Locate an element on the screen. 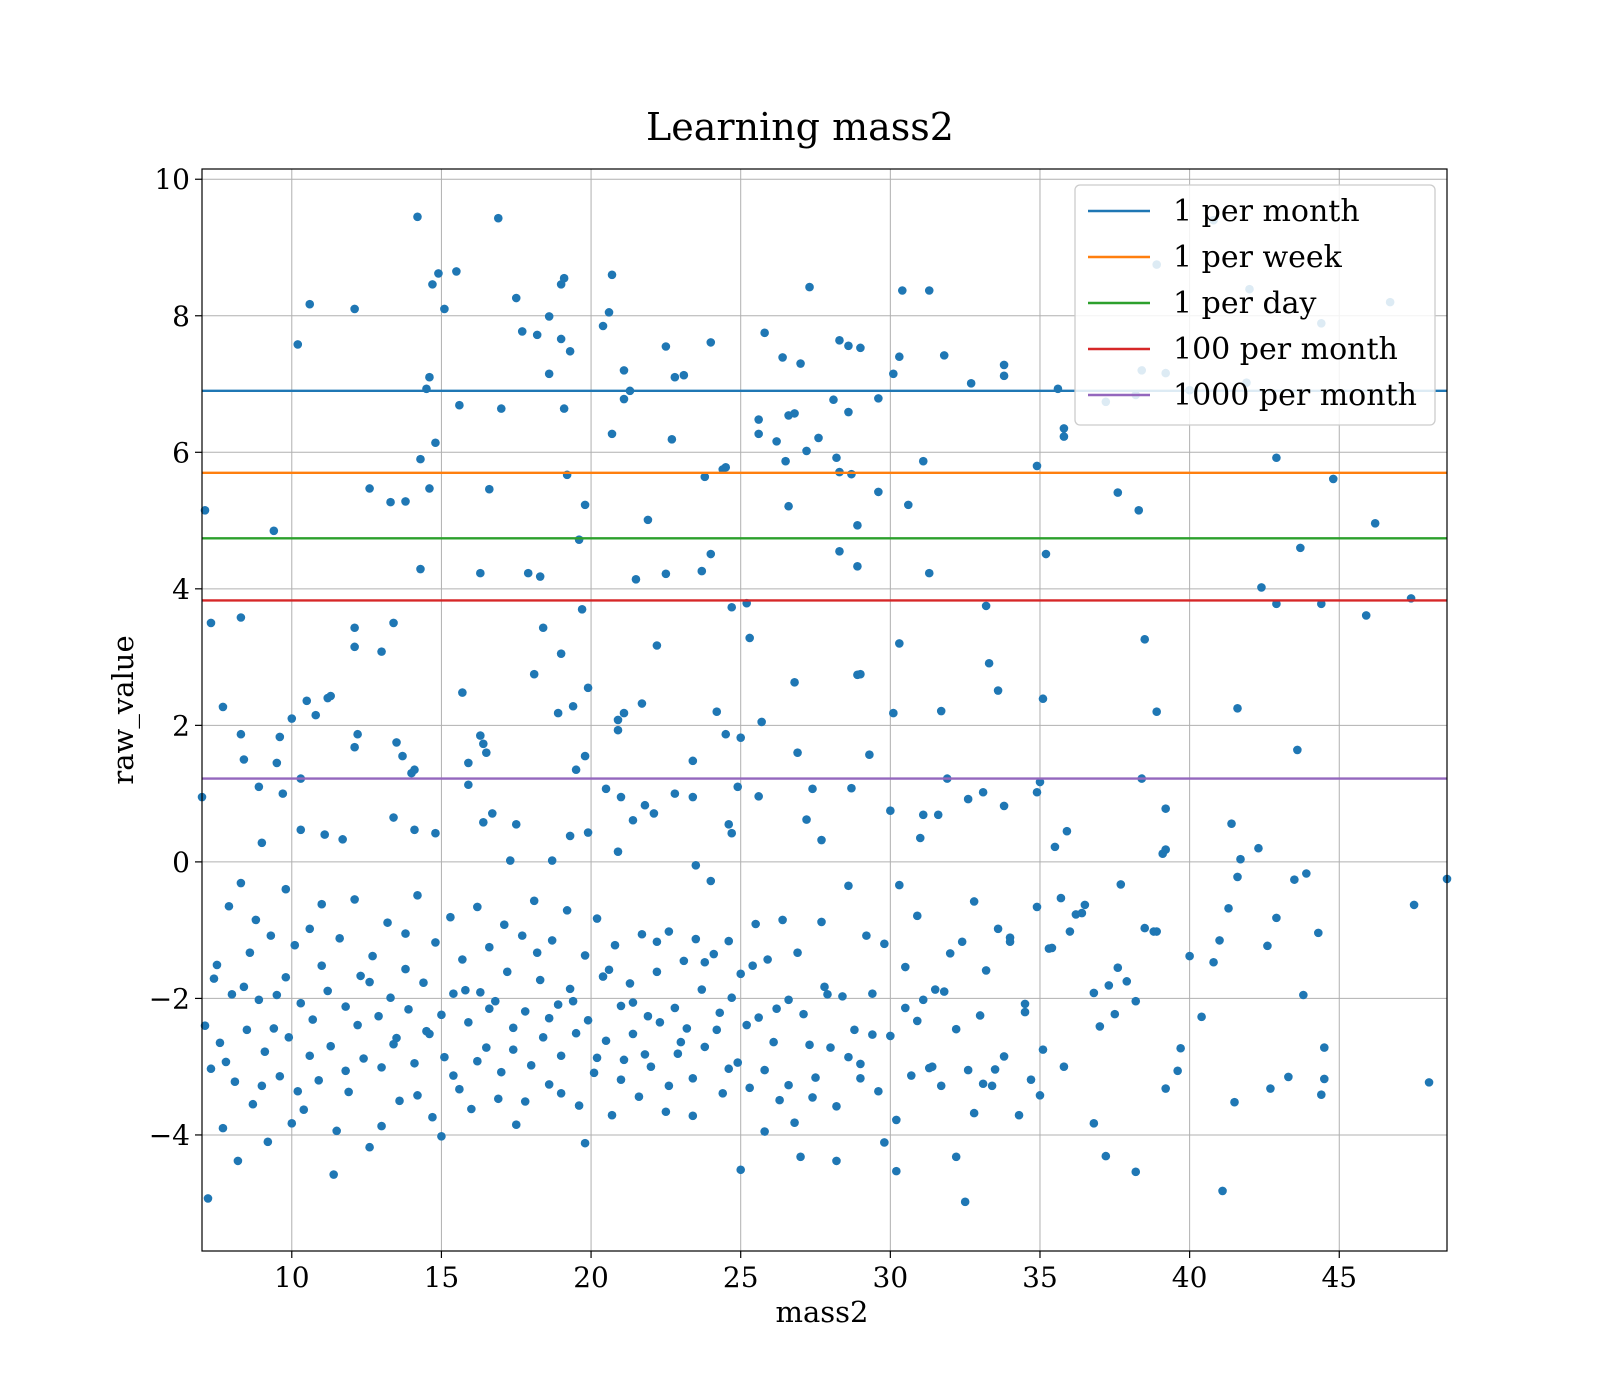 This screenshot has width=1600, height=1400. y-tick-label: −2 is located at coordinates (169, 998).